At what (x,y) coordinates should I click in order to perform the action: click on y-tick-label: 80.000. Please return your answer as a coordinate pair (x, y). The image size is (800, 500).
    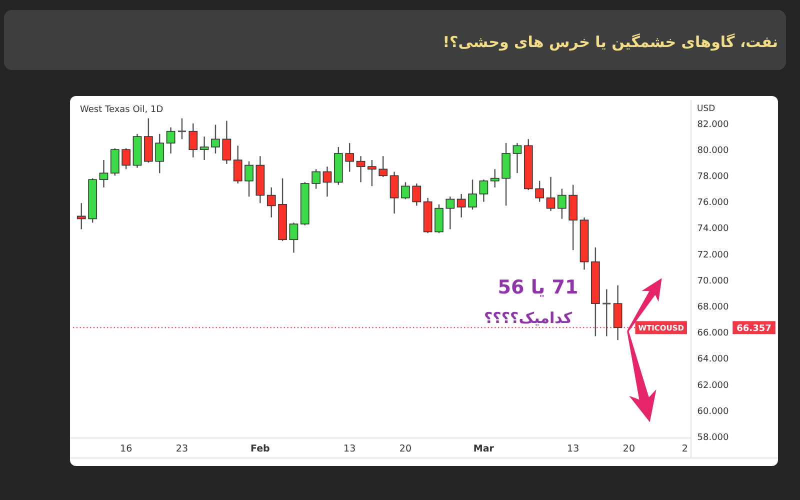
    Looking at the image, I should click on (713, 151).